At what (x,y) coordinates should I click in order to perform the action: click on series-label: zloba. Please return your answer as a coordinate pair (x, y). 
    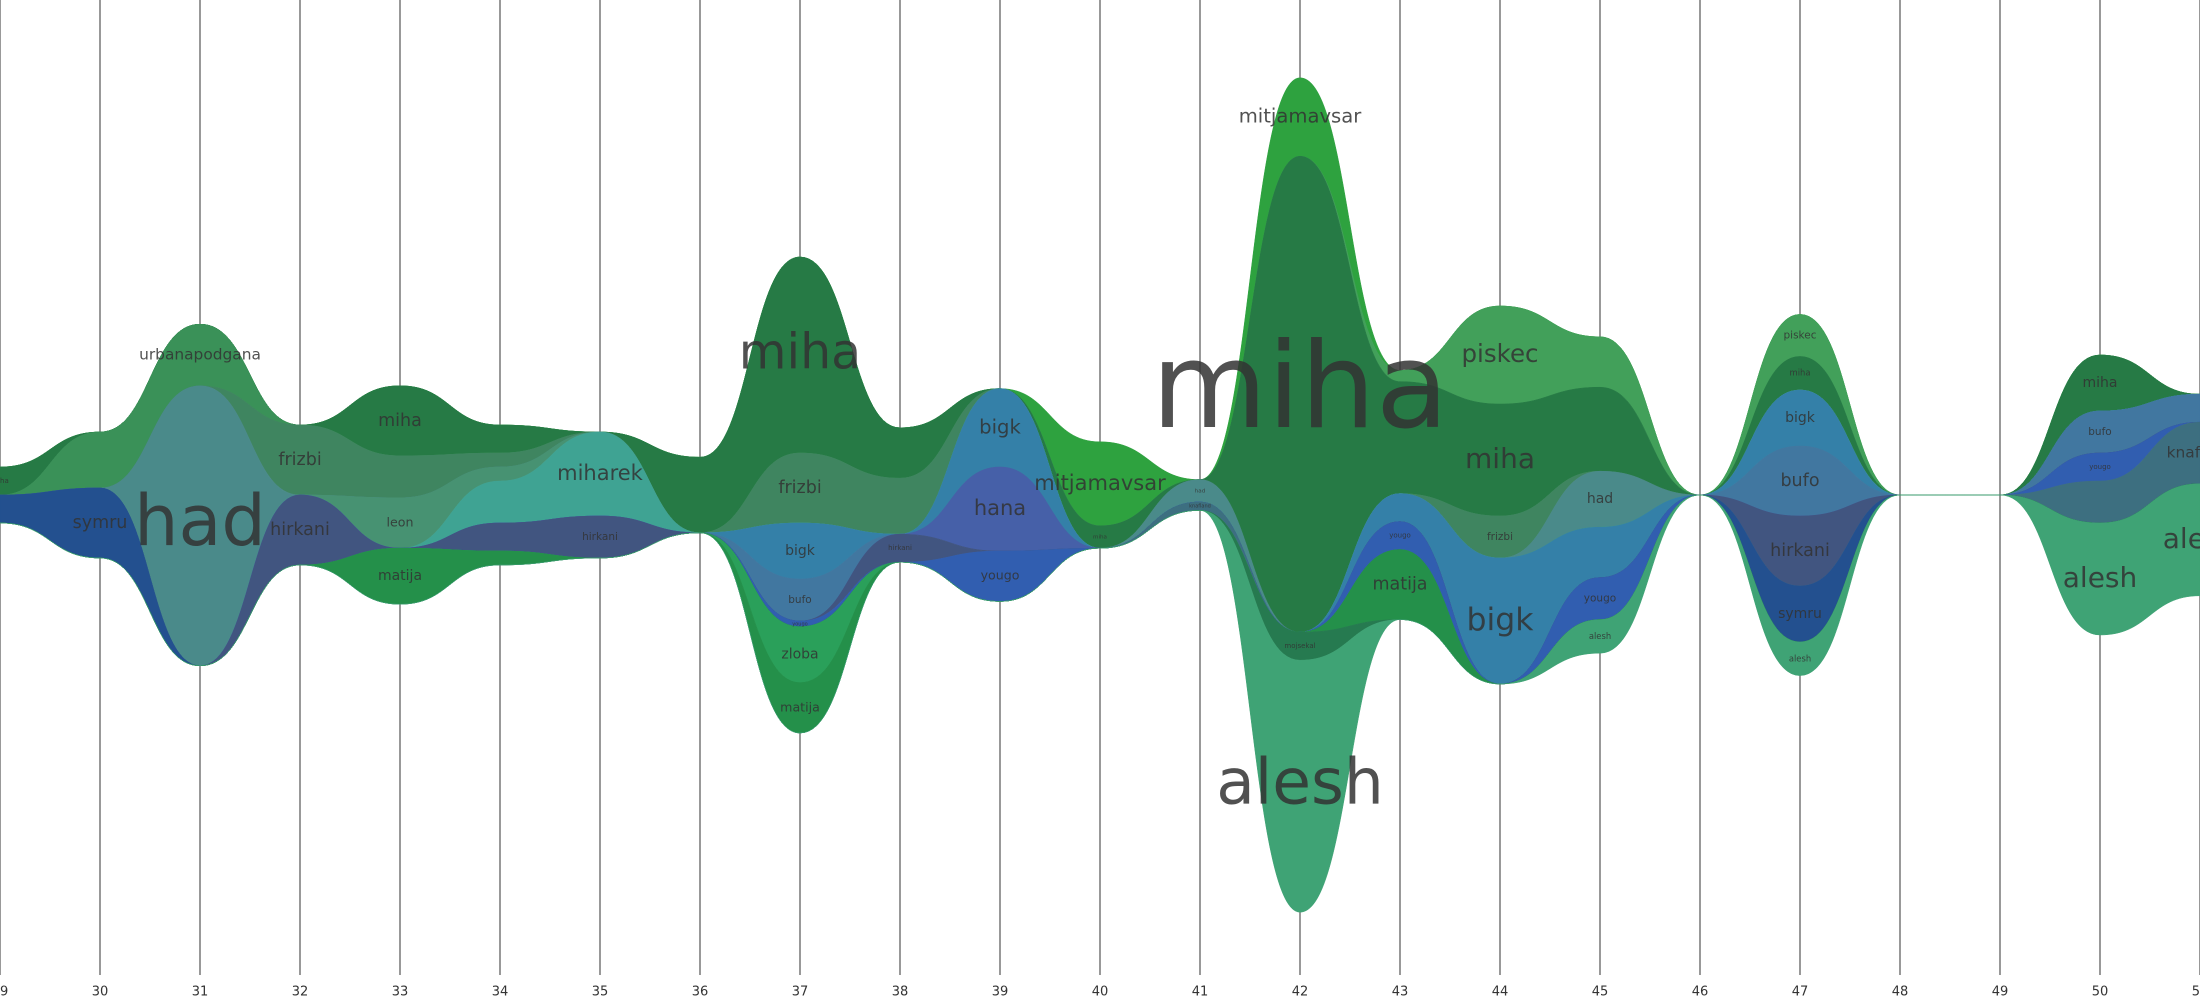
    Looking at the image, I should click on (799, 655).